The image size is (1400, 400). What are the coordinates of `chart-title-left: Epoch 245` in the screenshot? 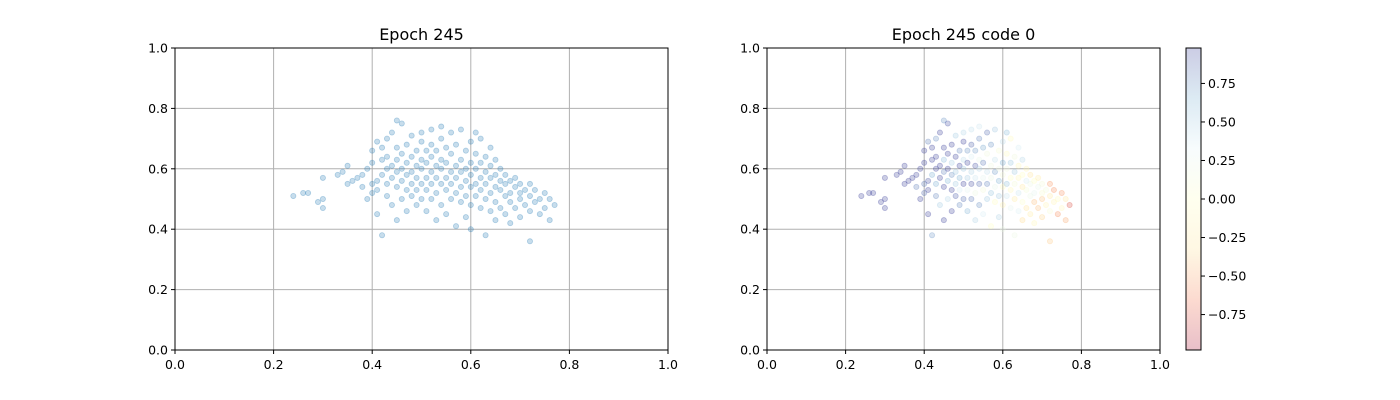 It's located at (421, 34).